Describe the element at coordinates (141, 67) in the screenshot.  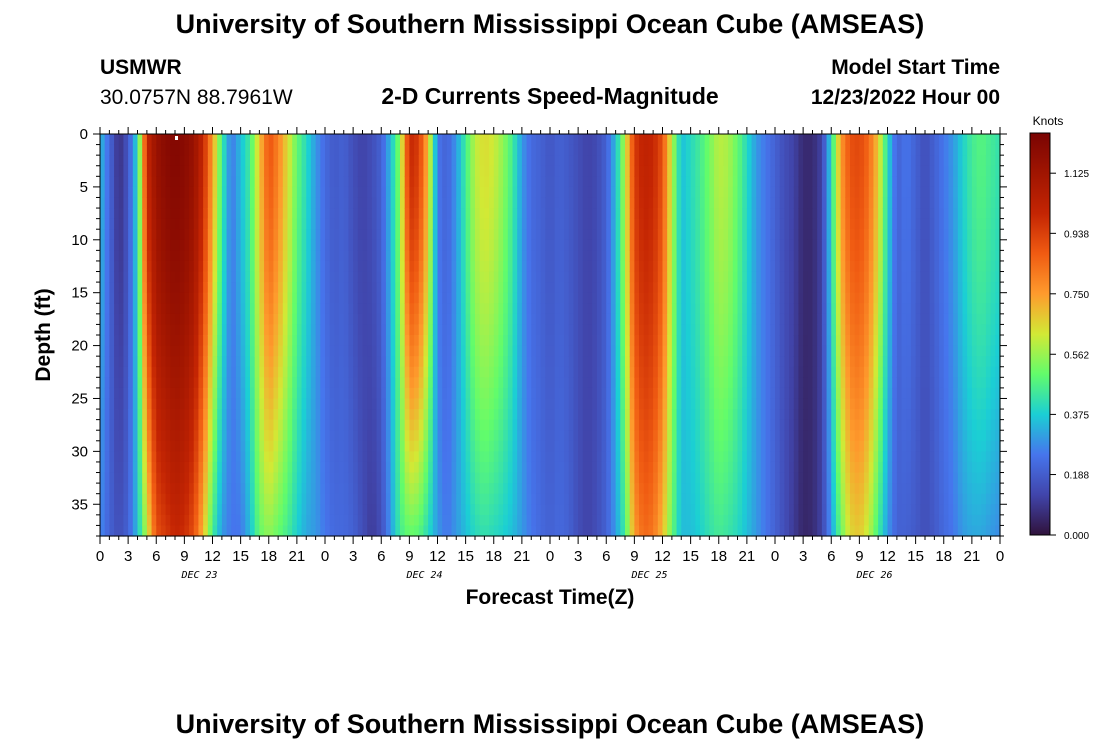
I see `station-name: USMWR` at that location.